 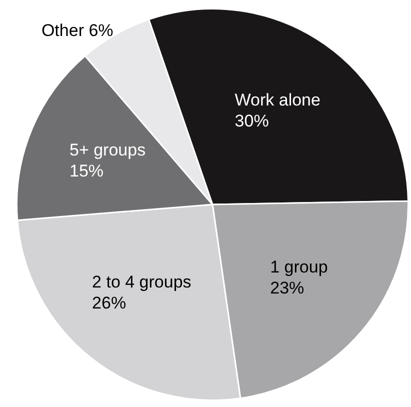 What do you see at coordinates (277, 100) in the screenshot?
I see `slice-label: Work alone` at bounding box center [277, 100].